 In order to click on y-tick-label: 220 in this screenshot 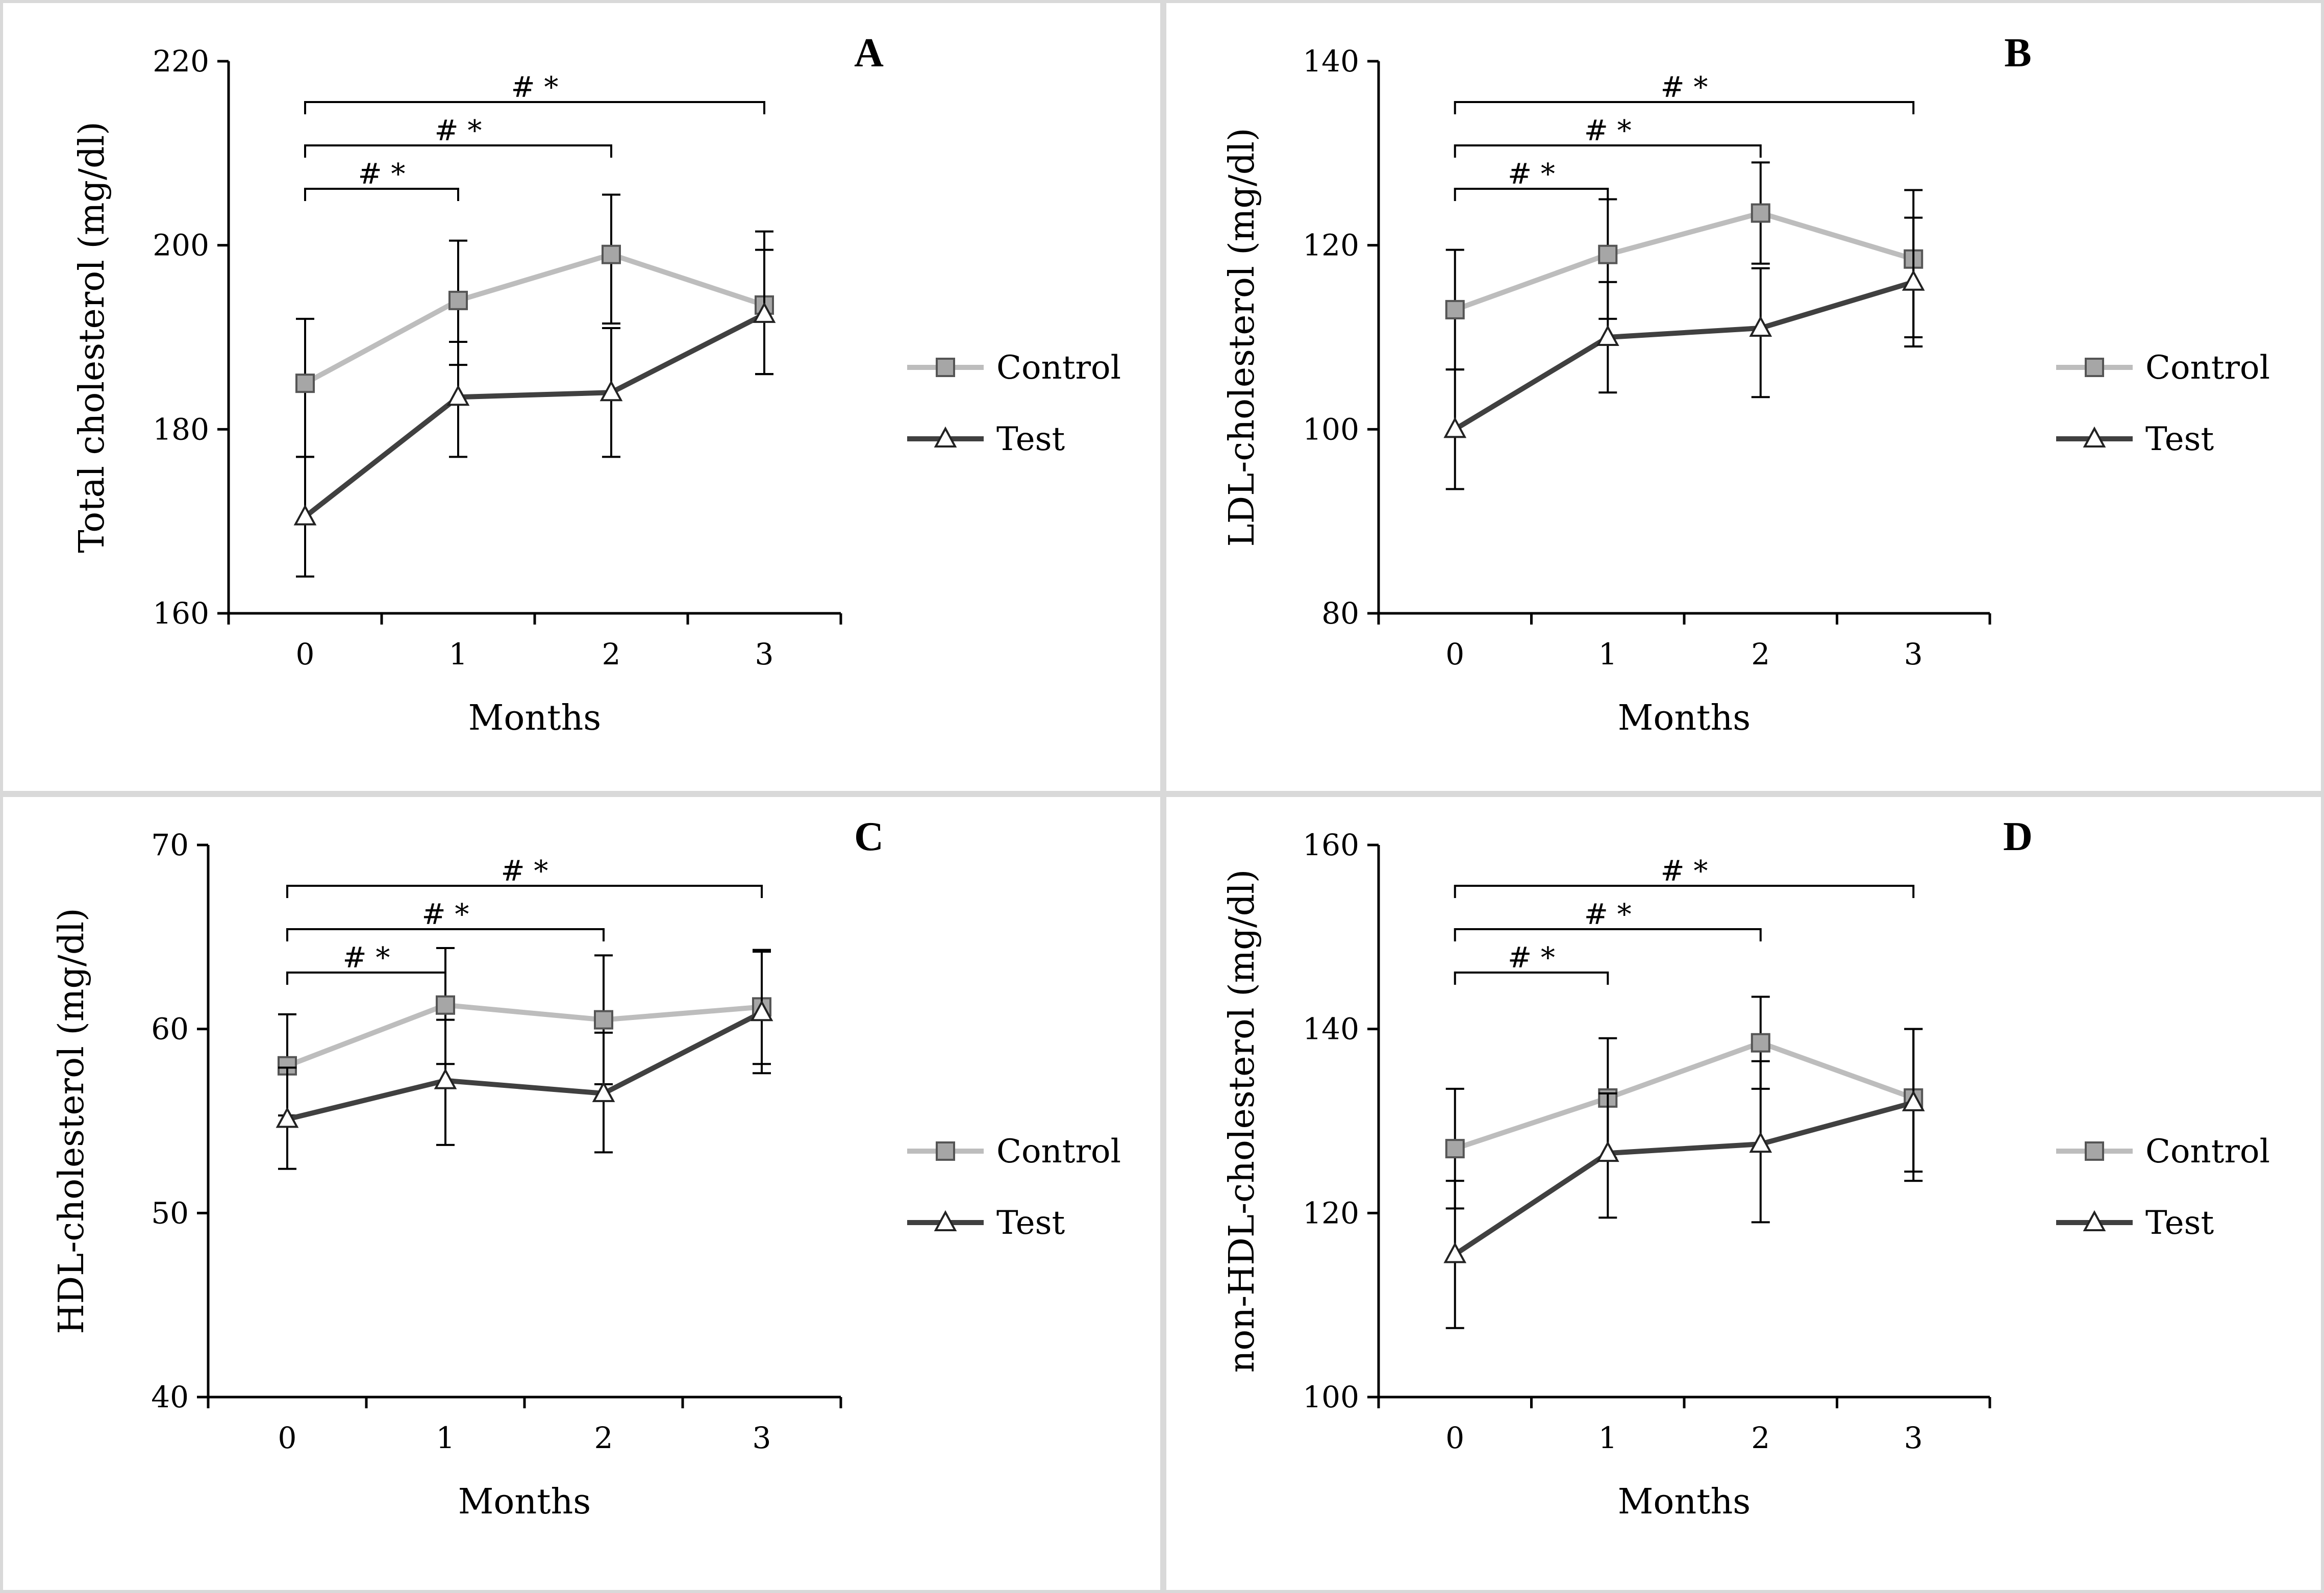, I will do `click(181, 61)`.